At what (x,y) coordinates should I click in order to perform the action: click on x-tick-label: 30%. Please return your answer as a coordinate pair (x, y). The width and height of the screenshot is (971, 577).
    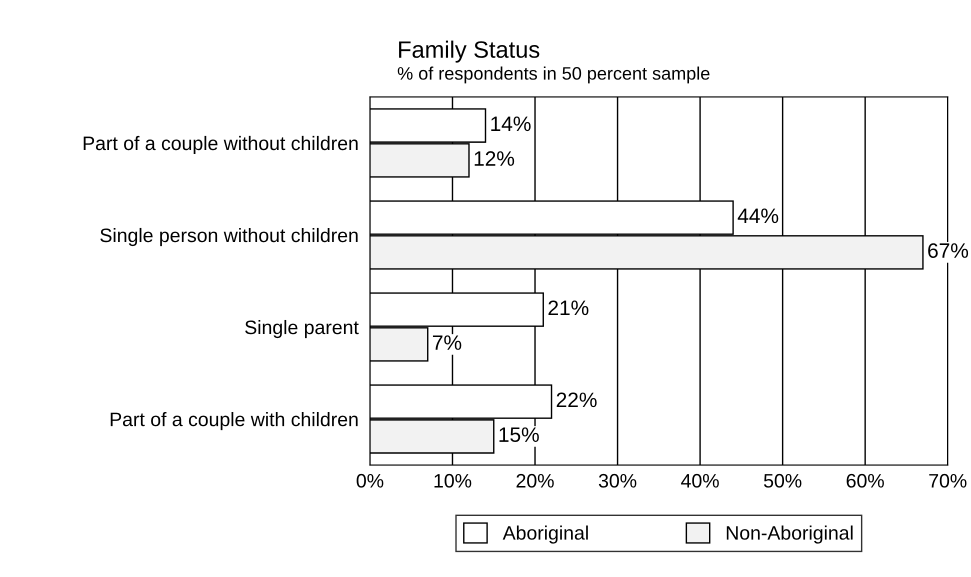
    Looking at the image, I should click on (617, 481).